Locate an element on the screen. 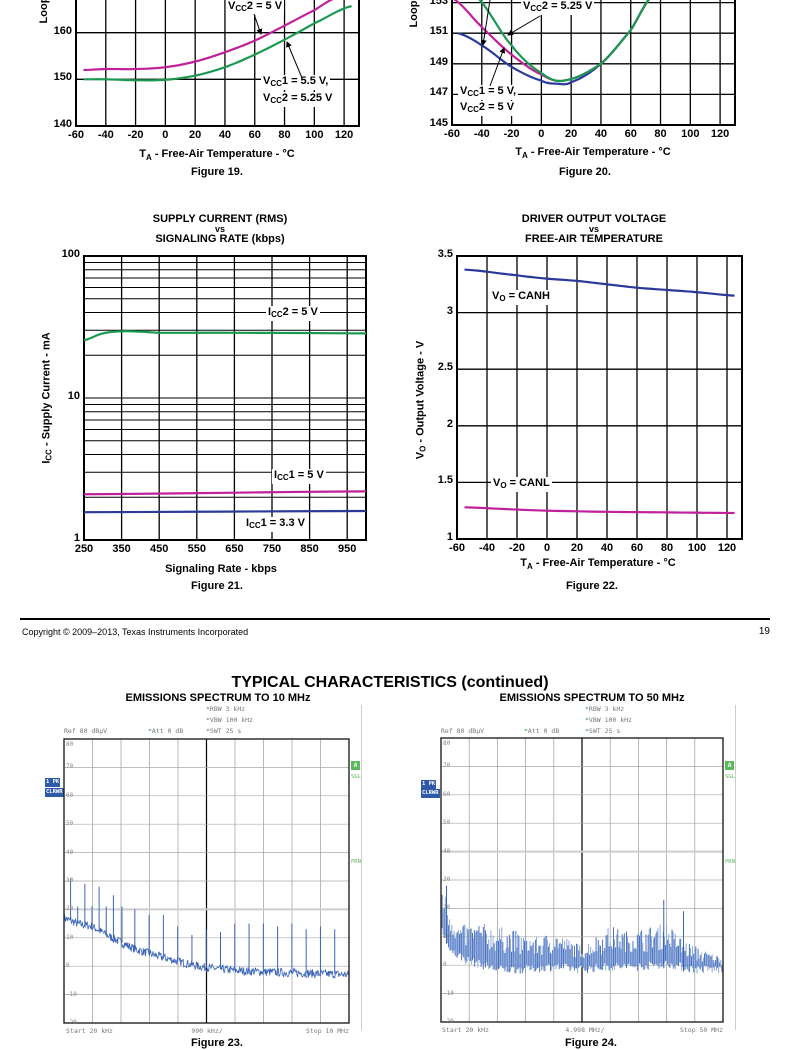  y-tick-label: 30 is located at coordinates (70, 880).